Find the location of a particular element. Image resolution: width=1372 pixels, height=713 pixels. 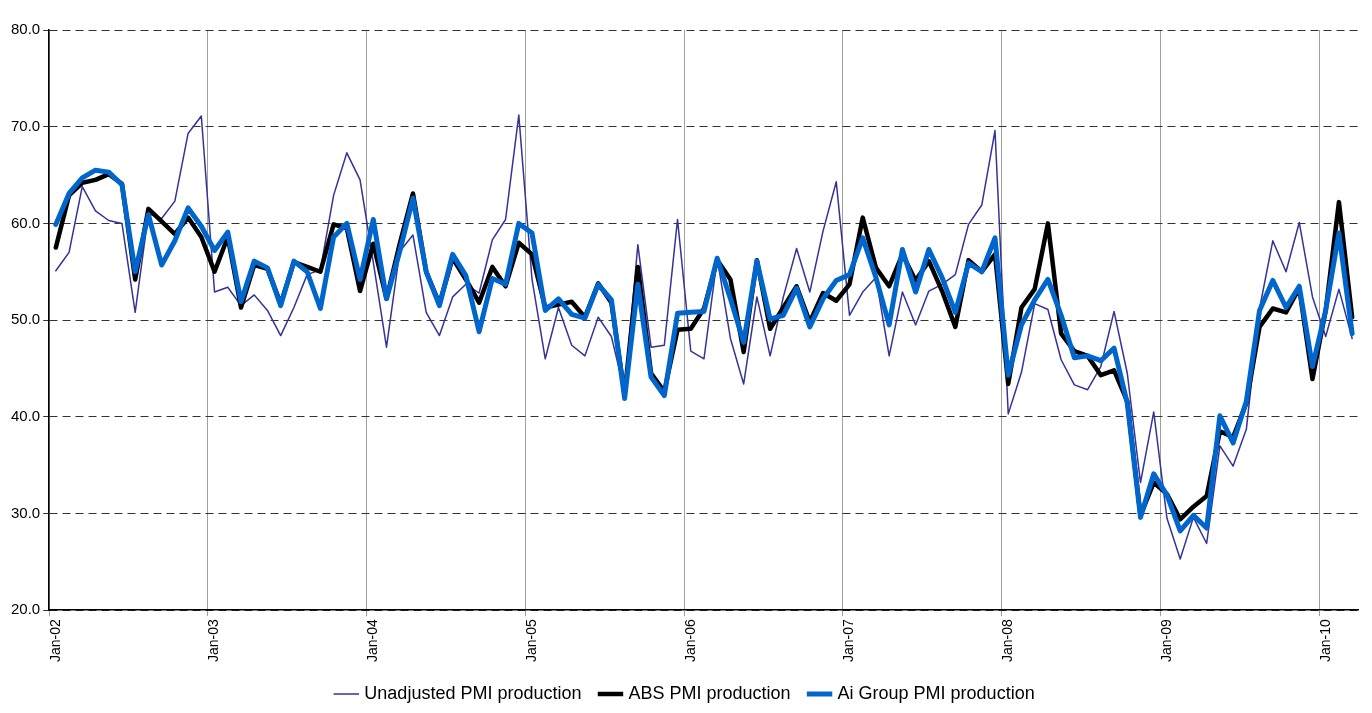

x-tick-label: Jan-04 is located at coordinates (372, 640).